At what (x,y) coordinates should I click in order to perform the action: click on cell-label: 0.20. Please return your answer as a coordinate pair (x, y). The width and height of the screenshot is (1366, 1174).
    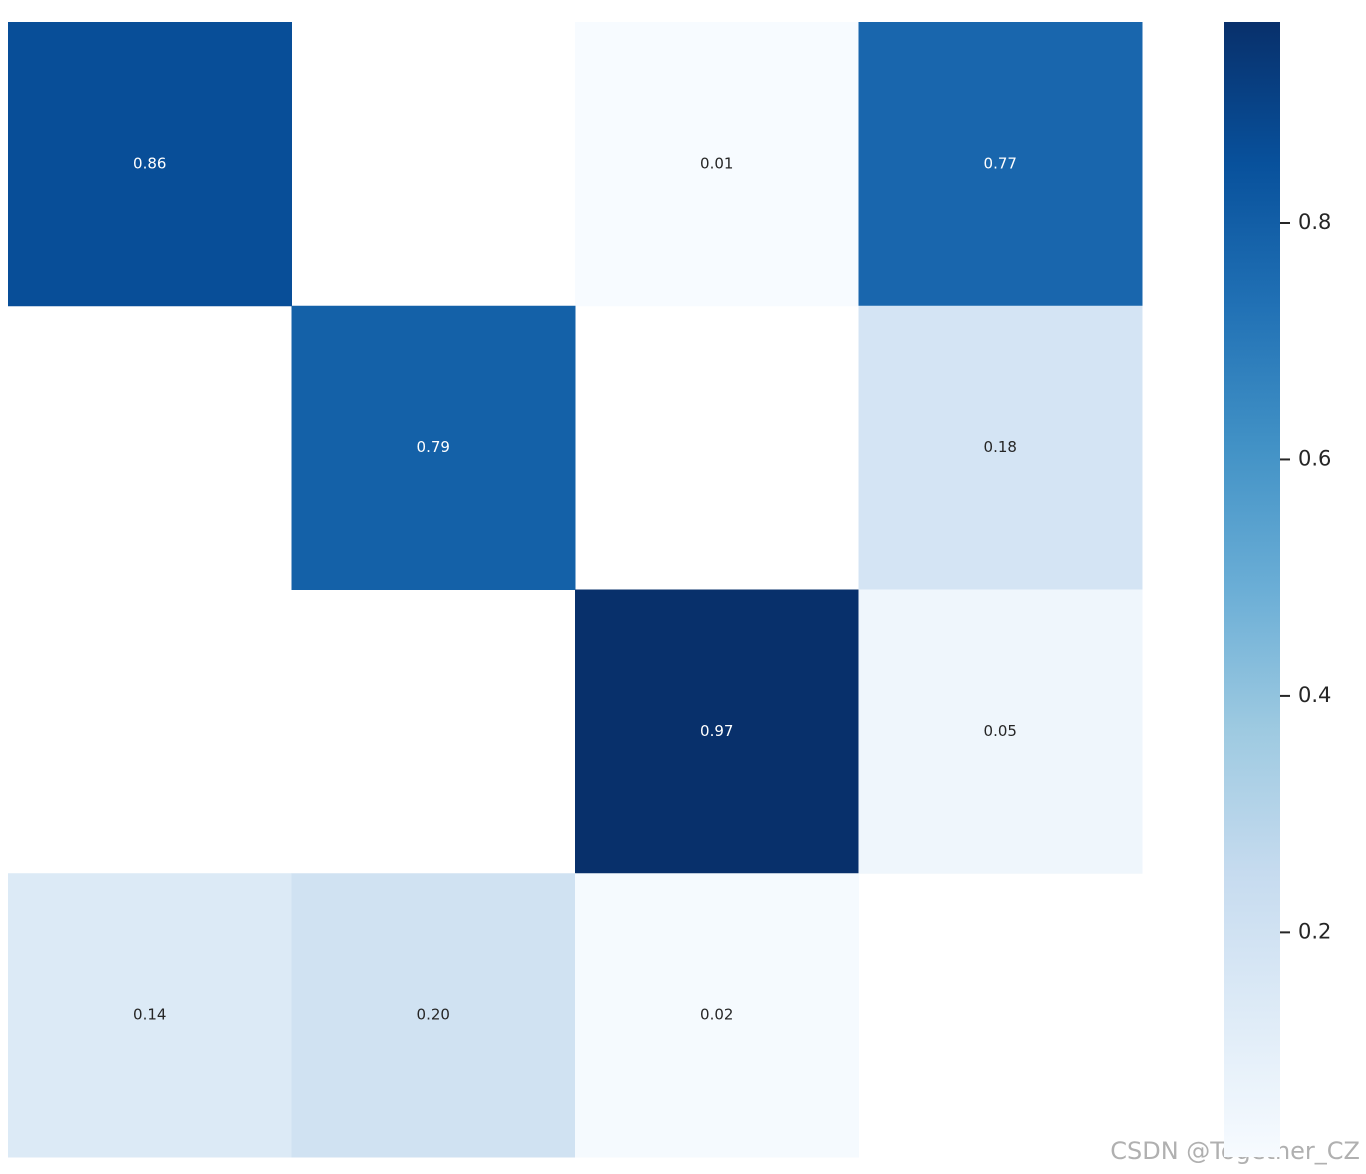
    Looking at the image, I should click on (433, 1015).